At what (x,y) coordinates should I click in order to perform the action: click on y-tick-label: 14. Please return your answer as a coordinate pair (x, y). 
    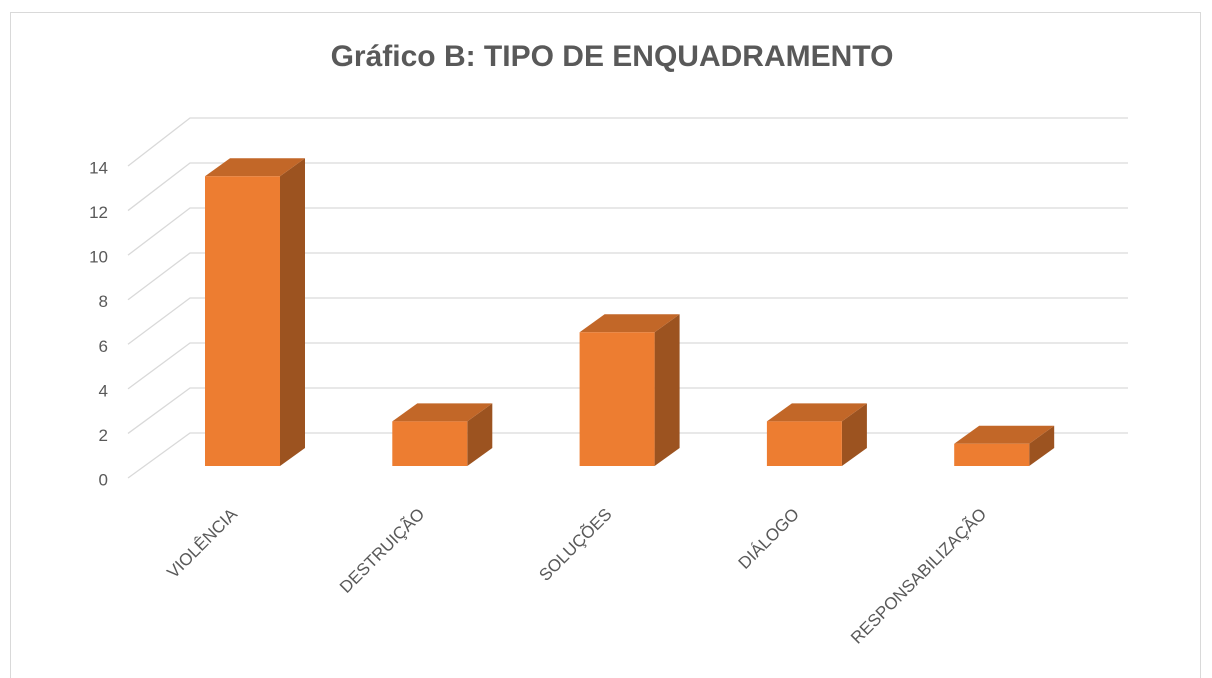
    Looking at the image, I should click on (98, 167).